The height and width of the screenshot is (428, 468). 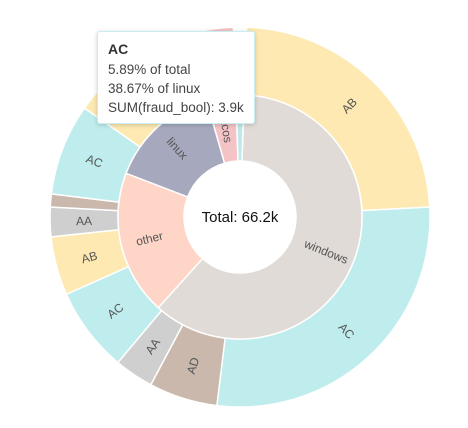 I want to click on outer-label-ac: AC, so click(x=94, y=161).